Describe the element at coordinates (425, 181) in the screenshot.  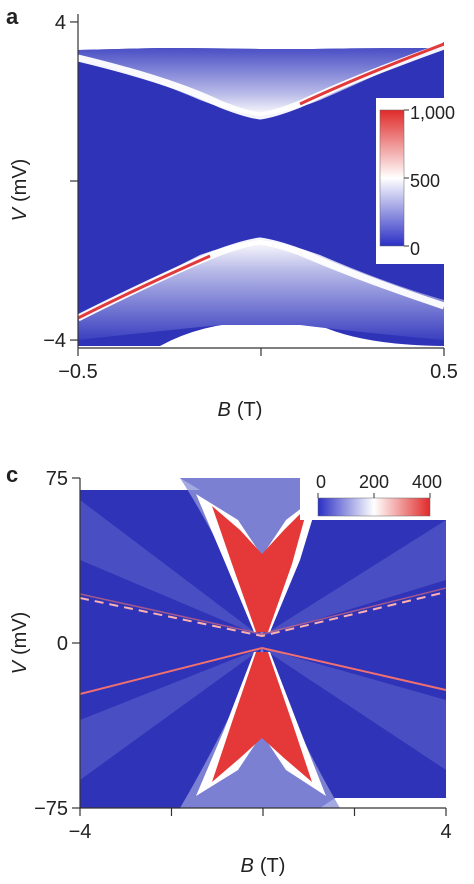
I see `colorbar-a-tick-500: 500` at that location.